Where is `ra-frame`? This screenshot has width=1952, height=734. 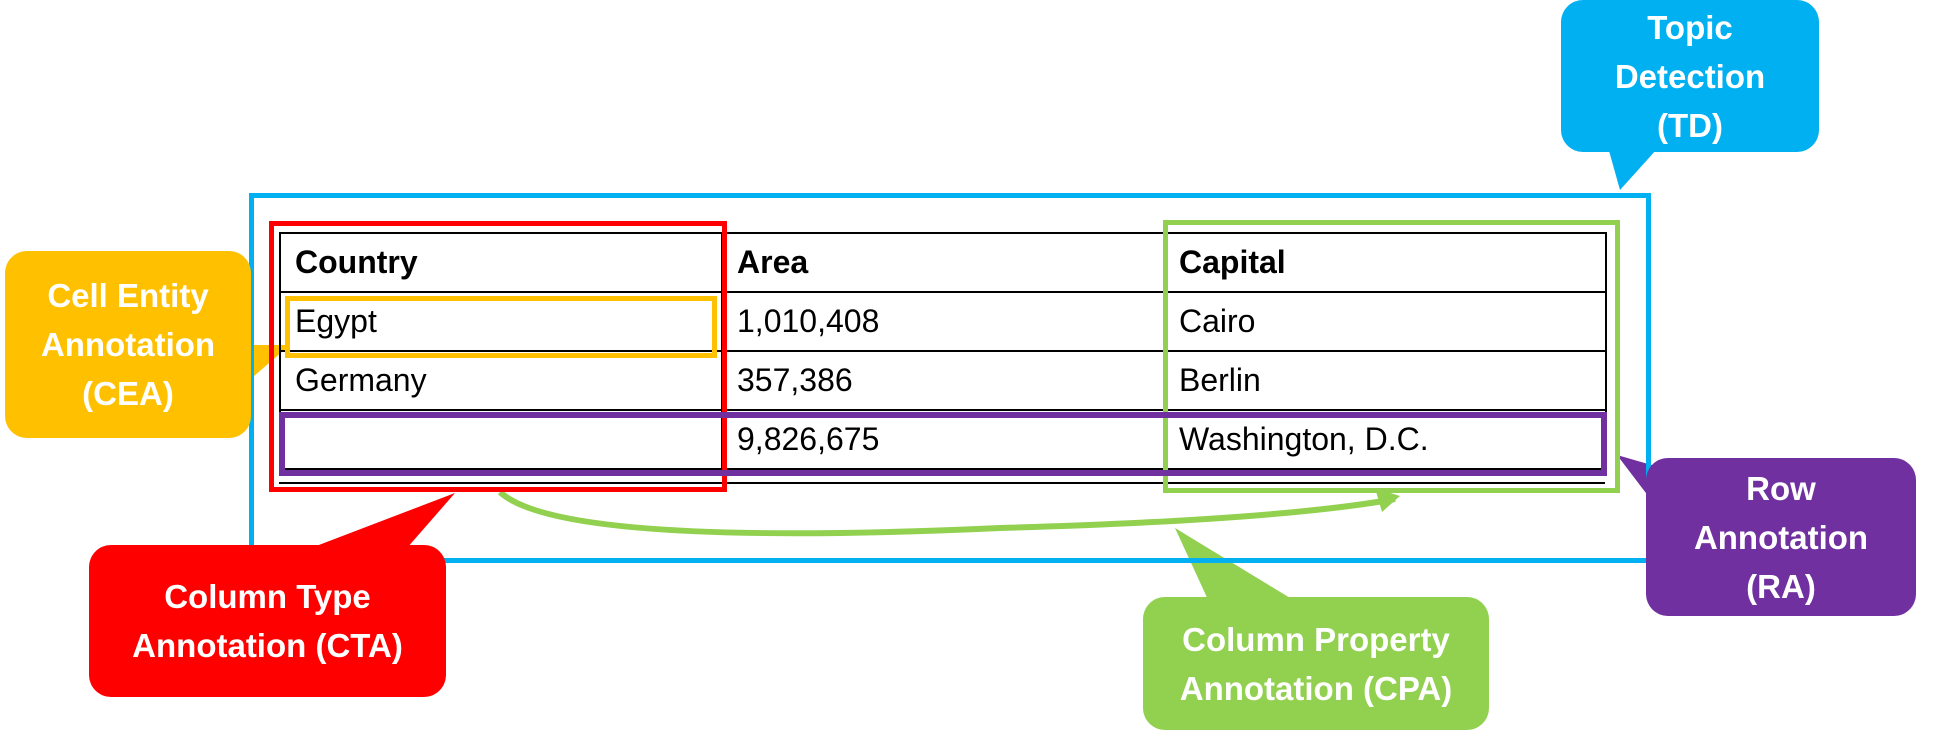 ra-frame is located at coordinates (943, 444).